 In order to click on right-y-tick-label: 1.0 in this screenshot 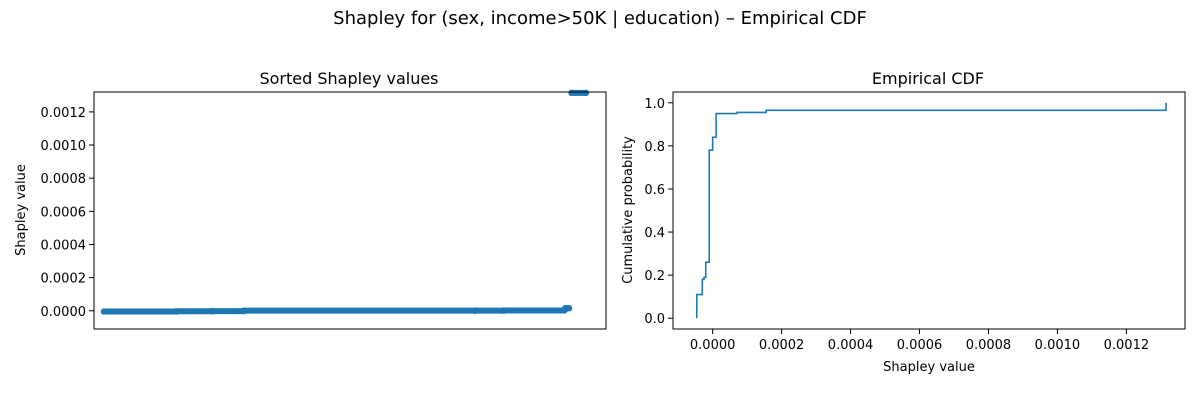, I will do `click(654, 104)`.